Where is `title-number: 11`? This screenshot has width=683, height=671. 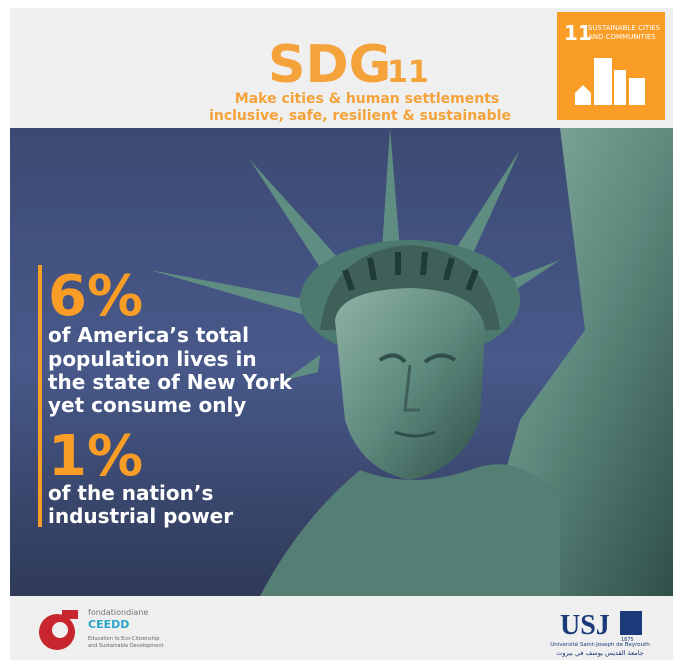
title-number: 11 is located at coordinates (408, 72).